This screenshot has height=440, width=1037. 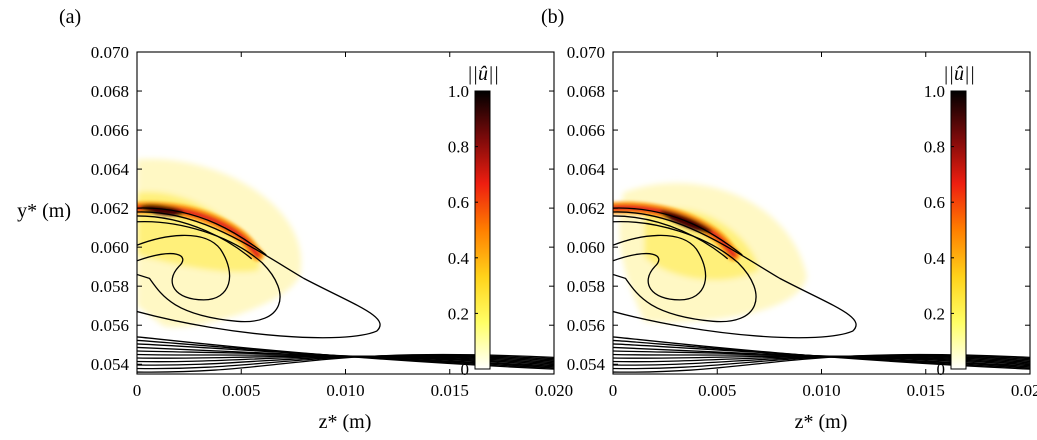 What do you see at coordinates (552, 17) in the screenshot?
I see `panel-b-tag: (b)` at bounding box center [552, 17].